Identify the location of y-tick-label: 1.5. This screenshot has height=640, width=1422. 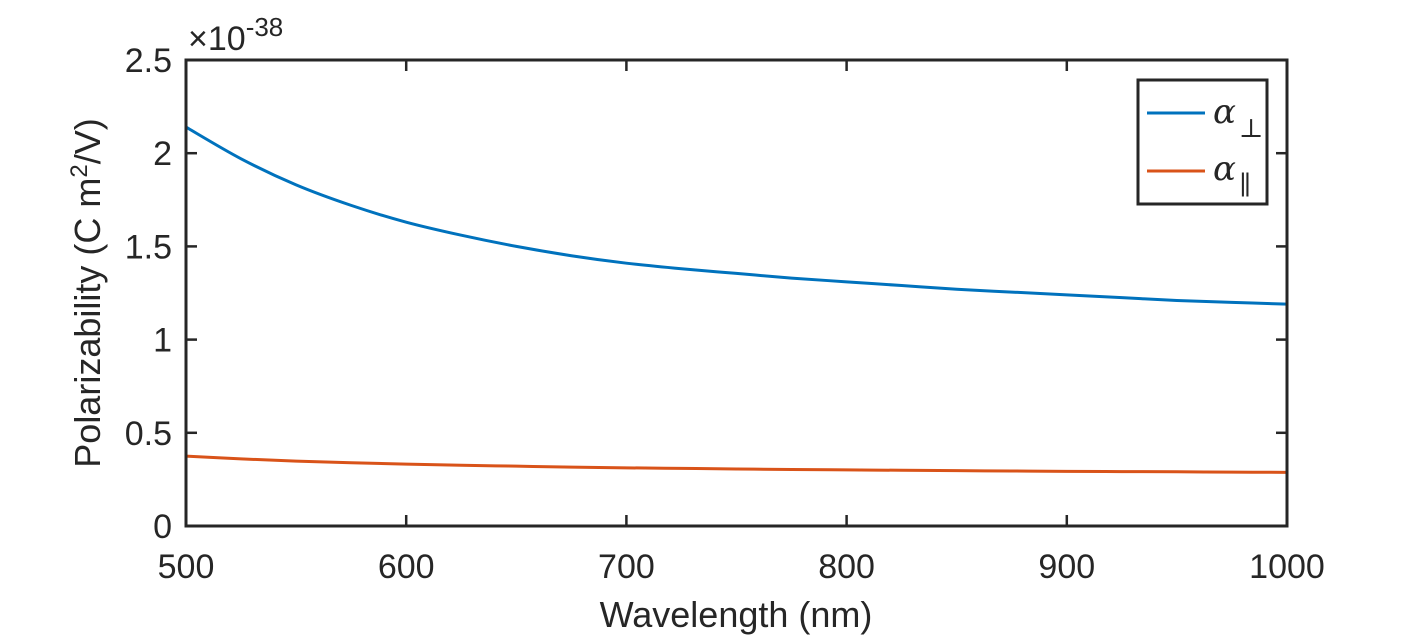
(148, 247).